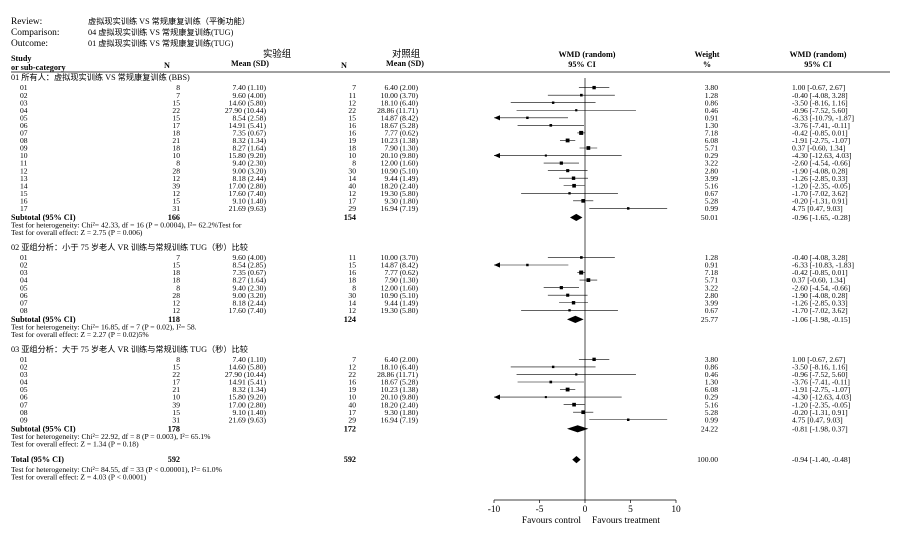  What do you see at coordinates (249, 257) in the screenshot?
I see `exp-mean-sd: 9.60 (4.00)` at bounding box center [249, 257].